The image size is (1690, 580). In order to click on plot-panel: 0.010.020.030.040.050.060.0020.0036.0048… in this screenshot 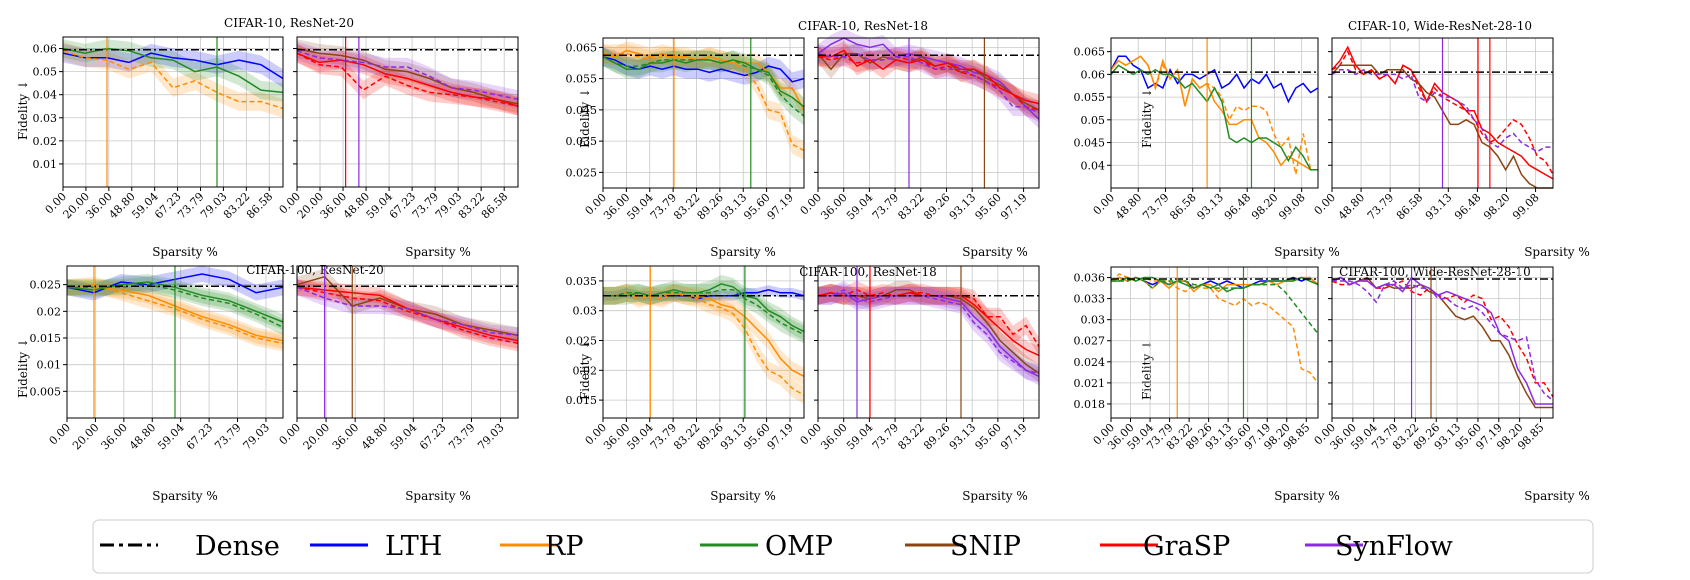, I will do `click(158, 128)`.